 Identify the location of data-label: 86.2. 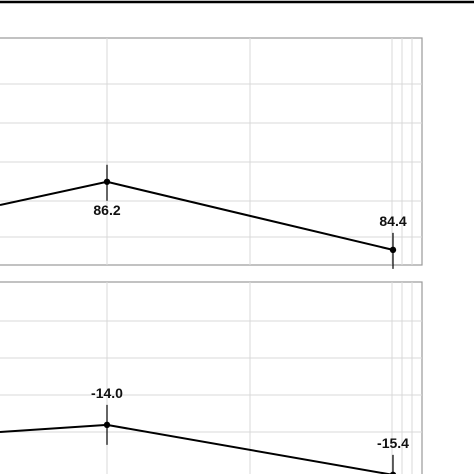
(106, 210).